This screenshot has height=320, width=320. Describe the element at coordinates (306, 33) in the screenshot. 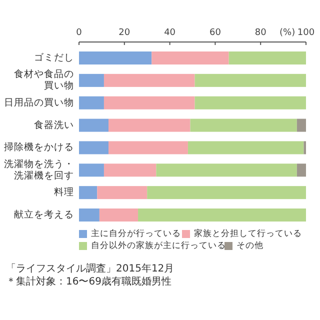

I see `x-tick-label: 100` at that location.